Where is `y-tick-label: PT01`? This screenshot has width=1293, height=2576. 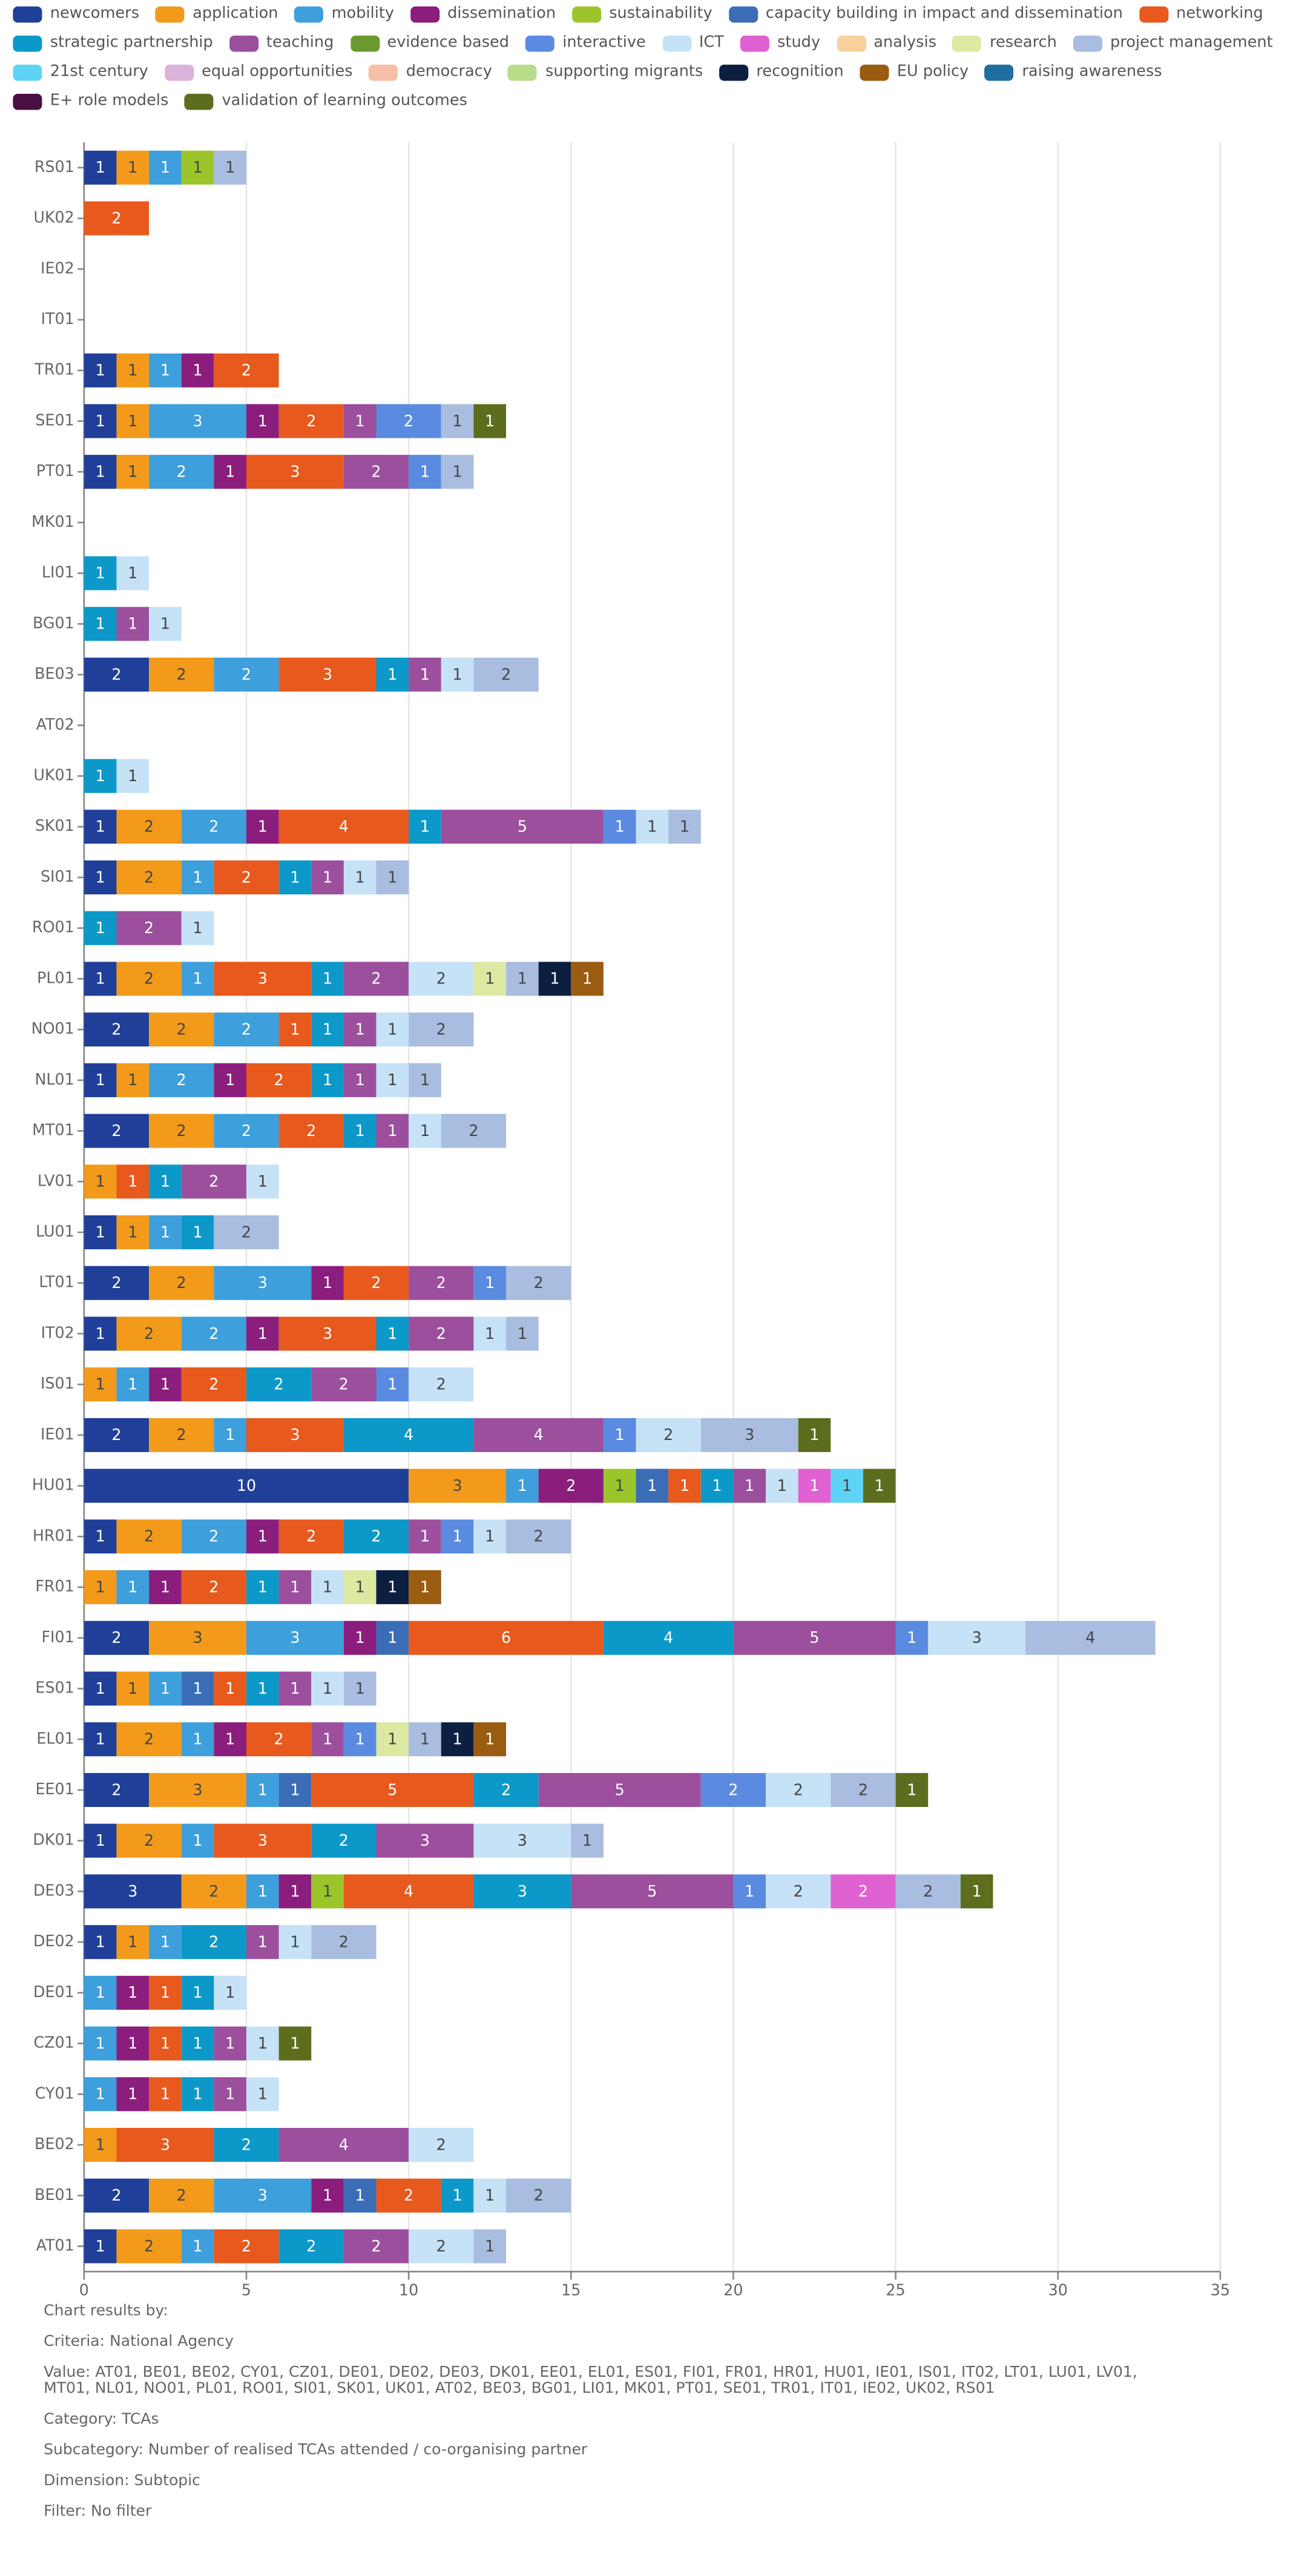
y-tick-label: PT01 is located at coordinates (55, 470).